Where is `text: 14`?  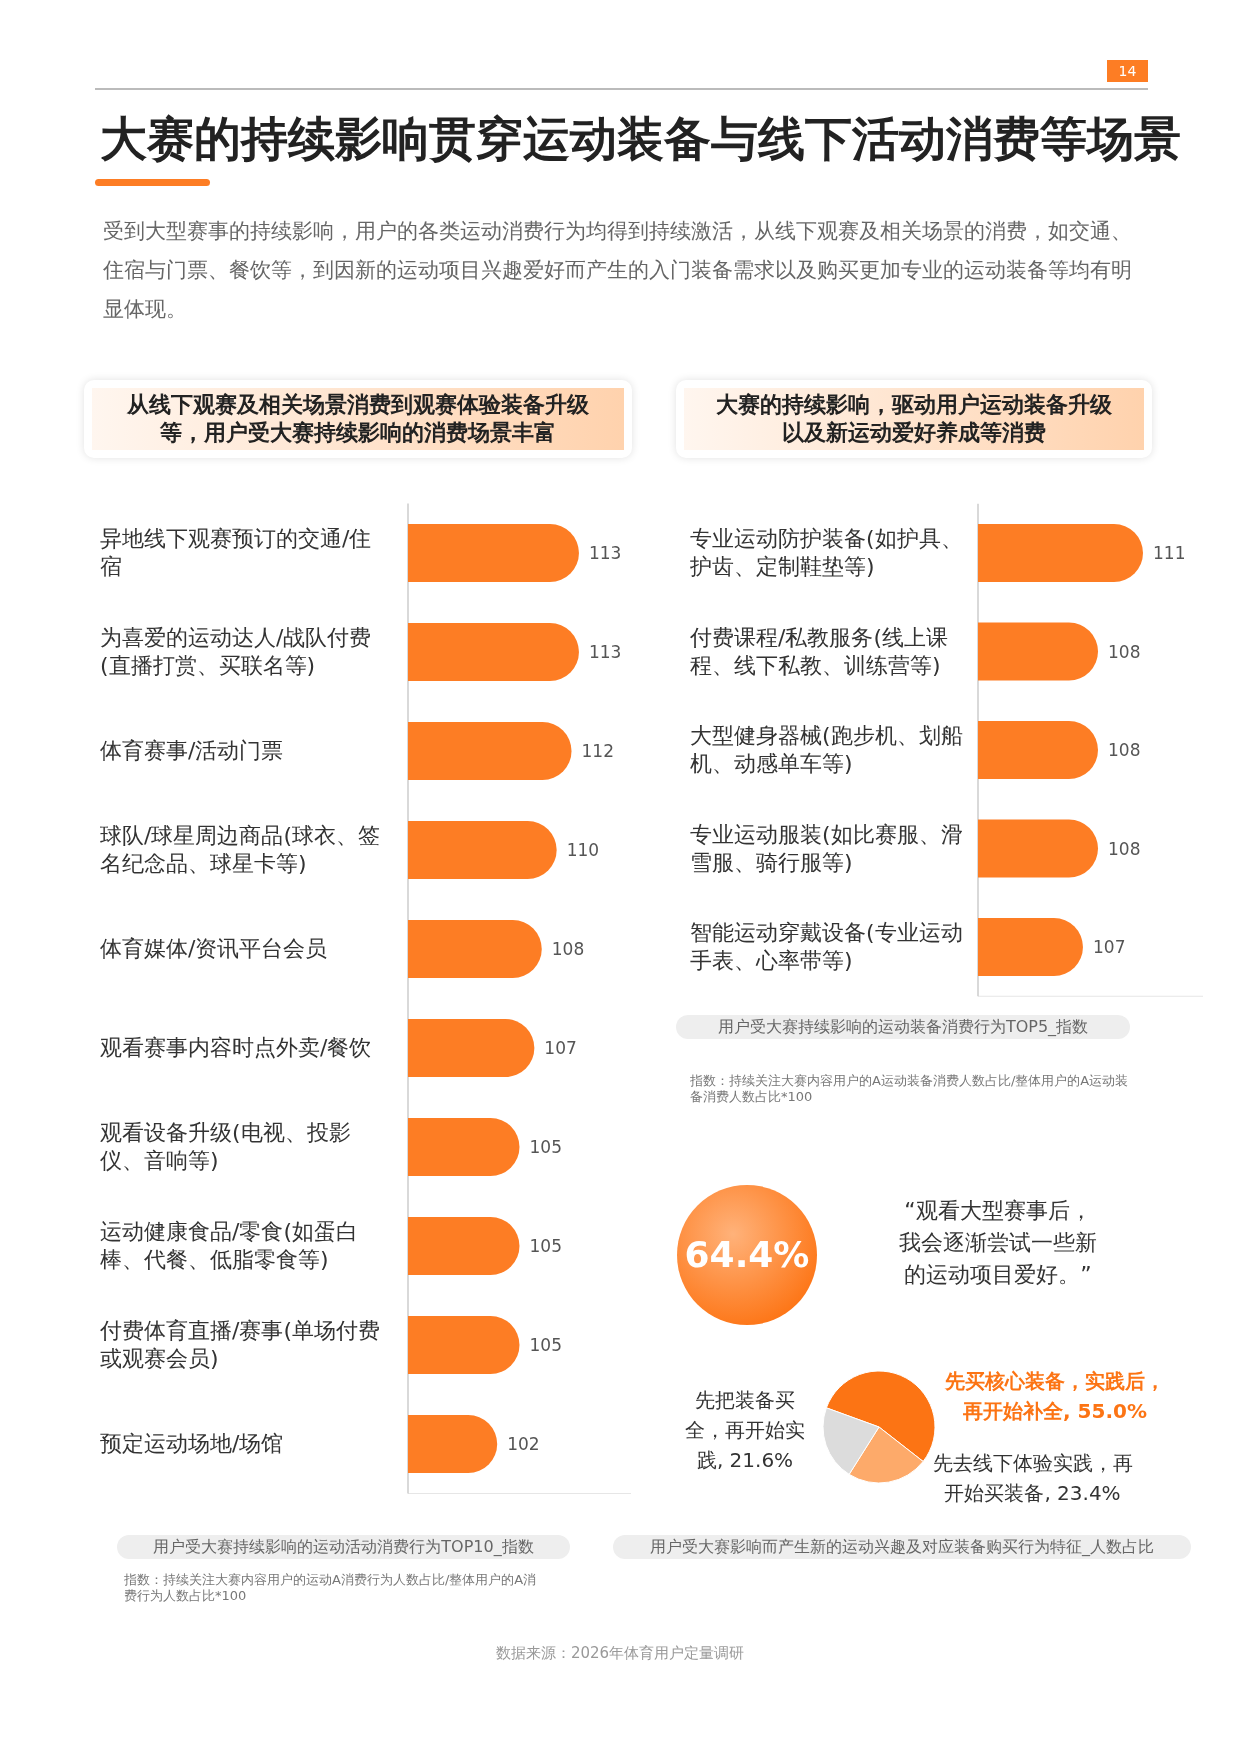 text: 14 is located at coordinates (1127, 71).